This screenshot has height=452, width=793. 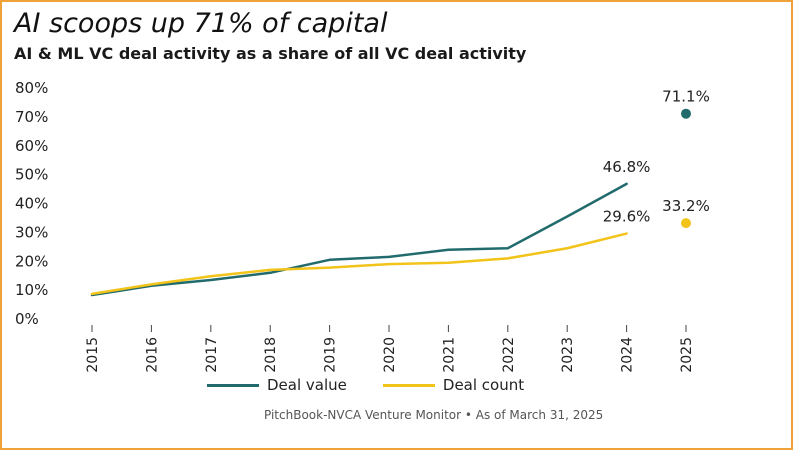 I want to click on series-line-deal-count, so click(x=359, y=264).